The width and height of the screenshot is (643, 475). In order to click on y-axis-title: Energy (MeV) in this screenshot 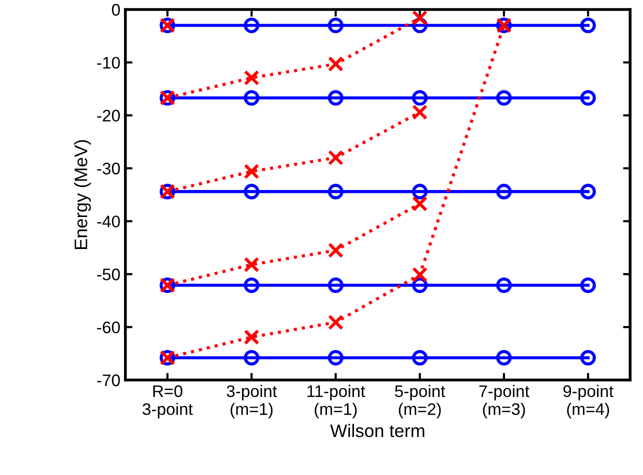, I will do `click(82, 194)`.